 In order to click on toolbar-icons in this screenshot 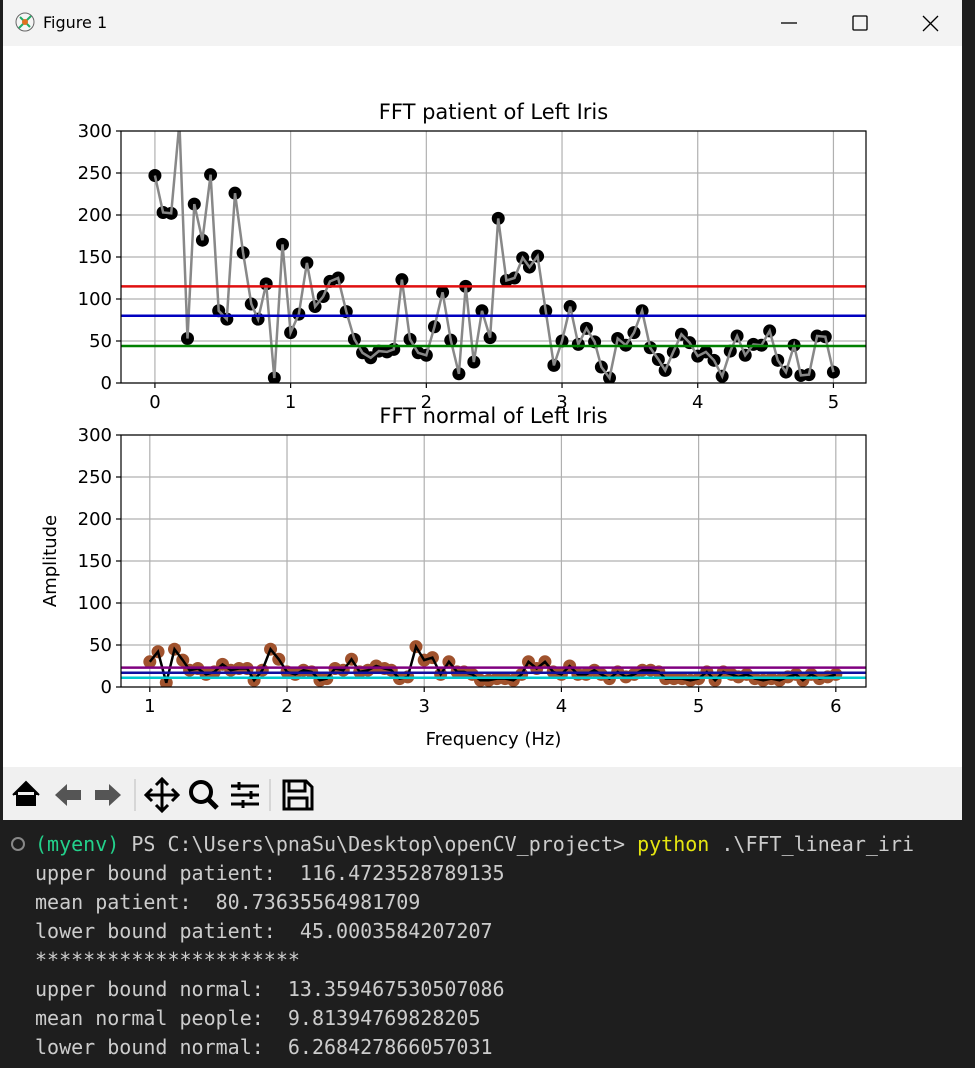, I will do `click(163, 795)`.